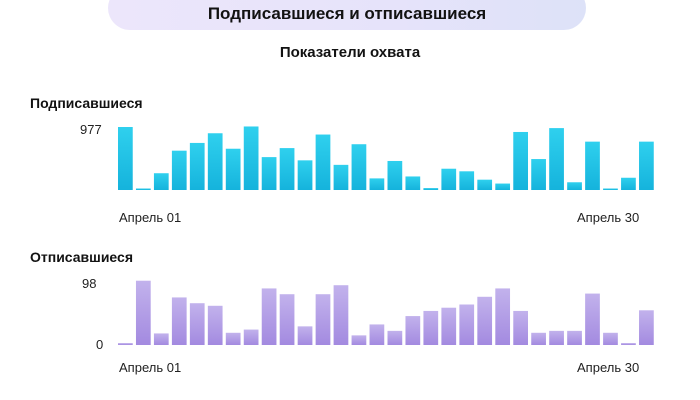  What do you see at coordinates (81, 257) in the screenshot?
I see `unsubscribed-title: Отписавшиеся` at bounding box center [81, 257].